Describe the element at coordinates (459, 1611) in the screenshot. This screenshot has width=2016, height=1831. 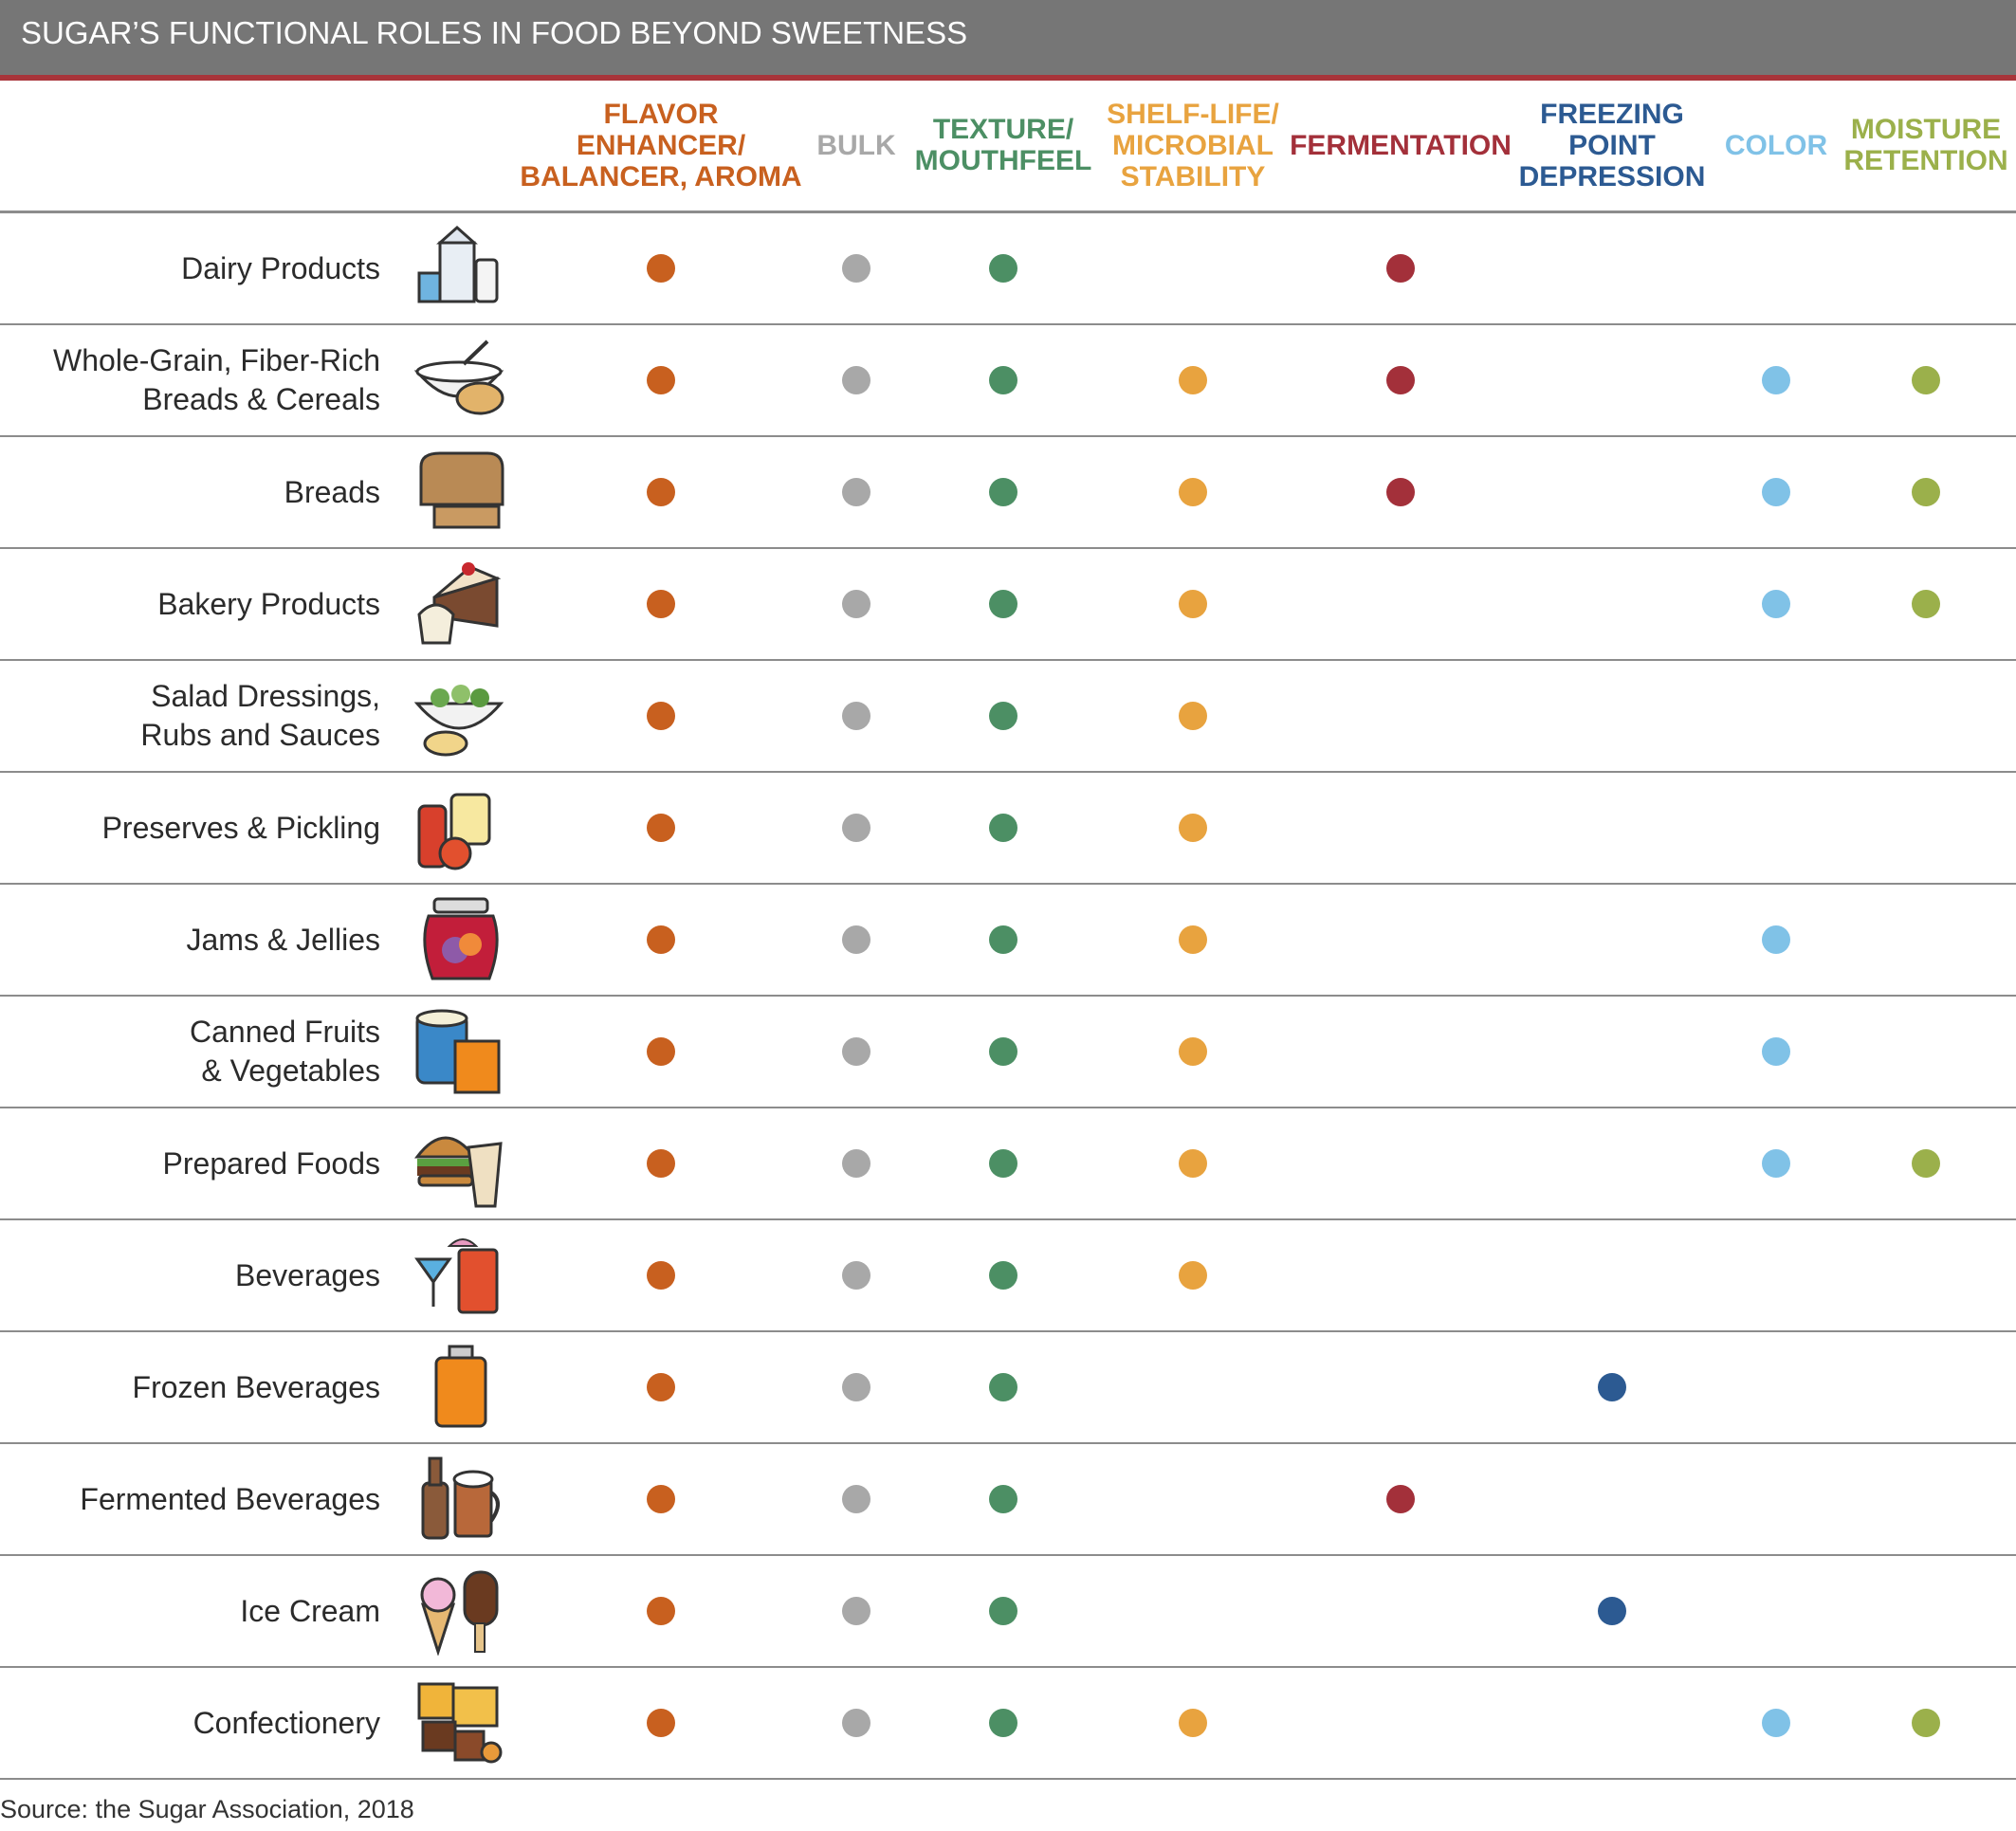
I see `ice-cream-icon` at that location.